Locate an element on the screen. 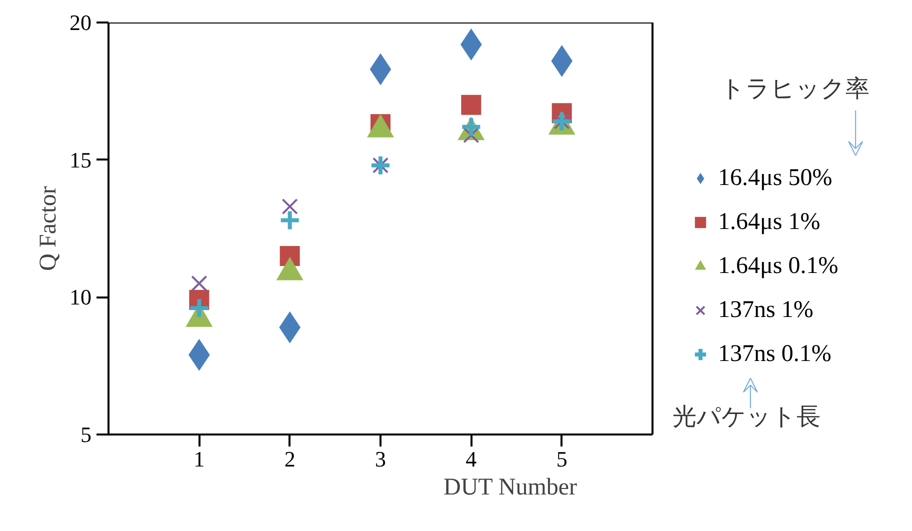  x-tick-label: 1 is located at coordinates (199, 459).